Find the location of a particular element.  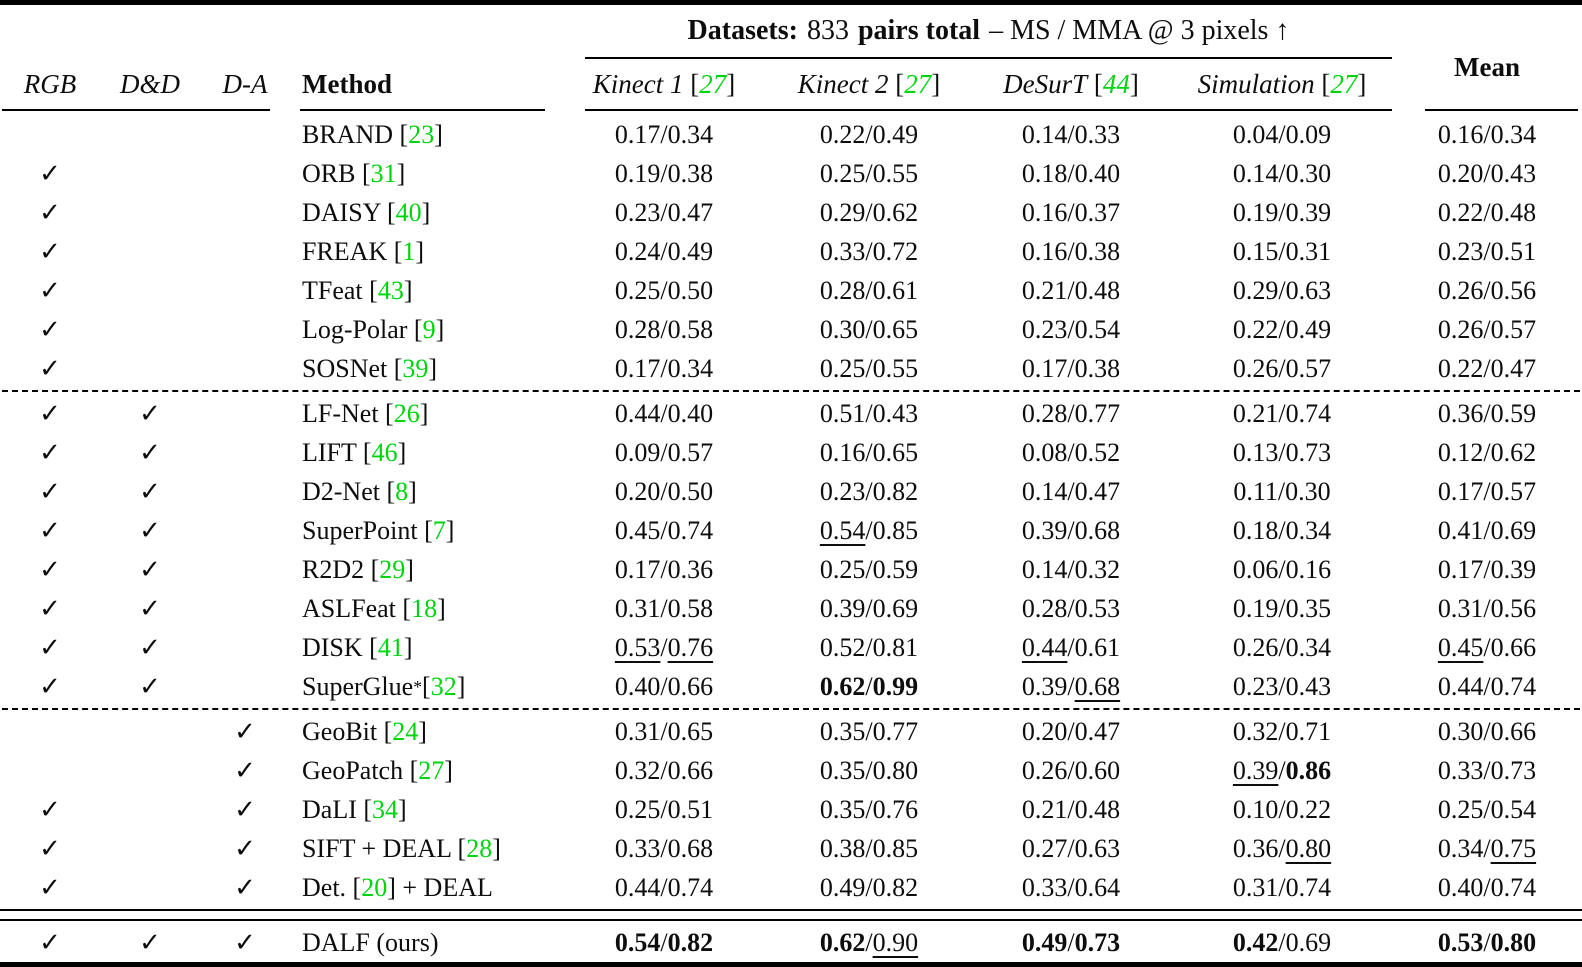

citation-link: 34 is located at coordinates (385, 809).